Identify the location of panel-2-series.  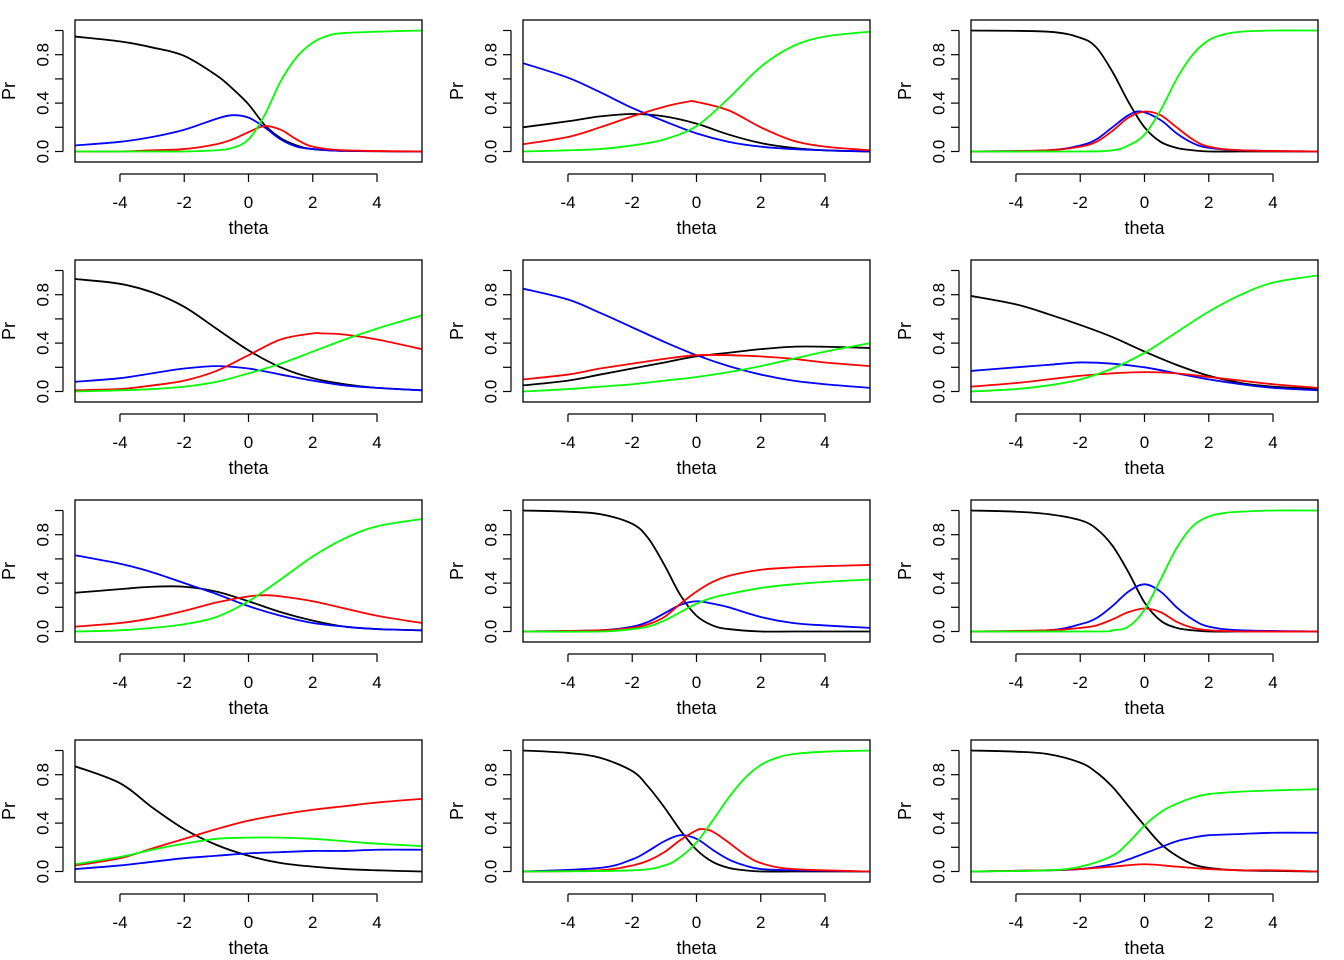
(696, 91).